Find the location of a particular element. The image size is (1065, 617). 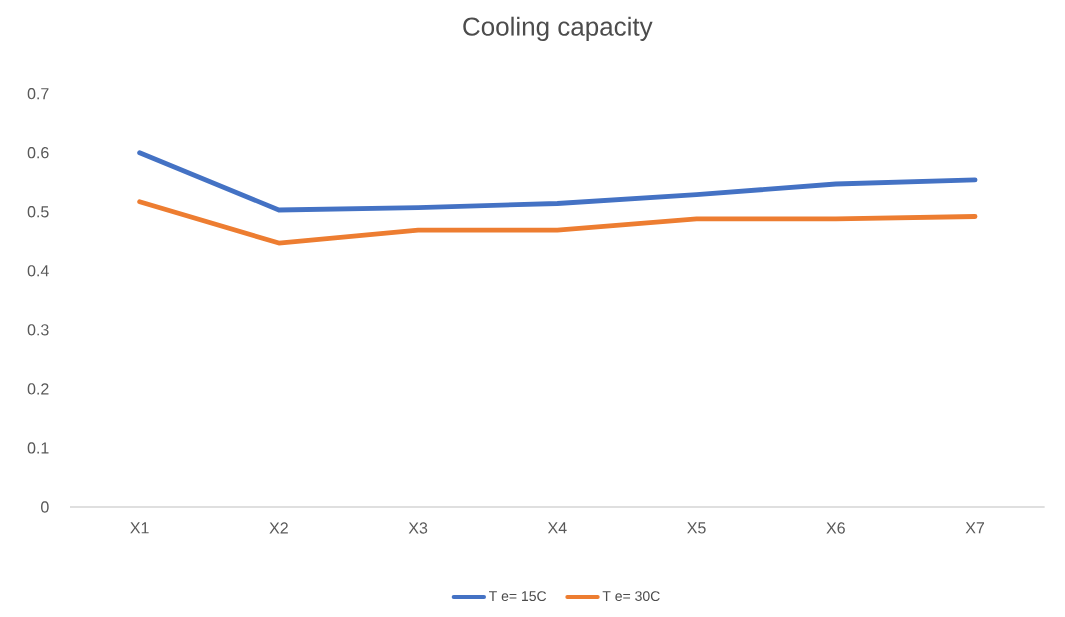

x-tick-label: X5 is located at coordinates (696, 528).